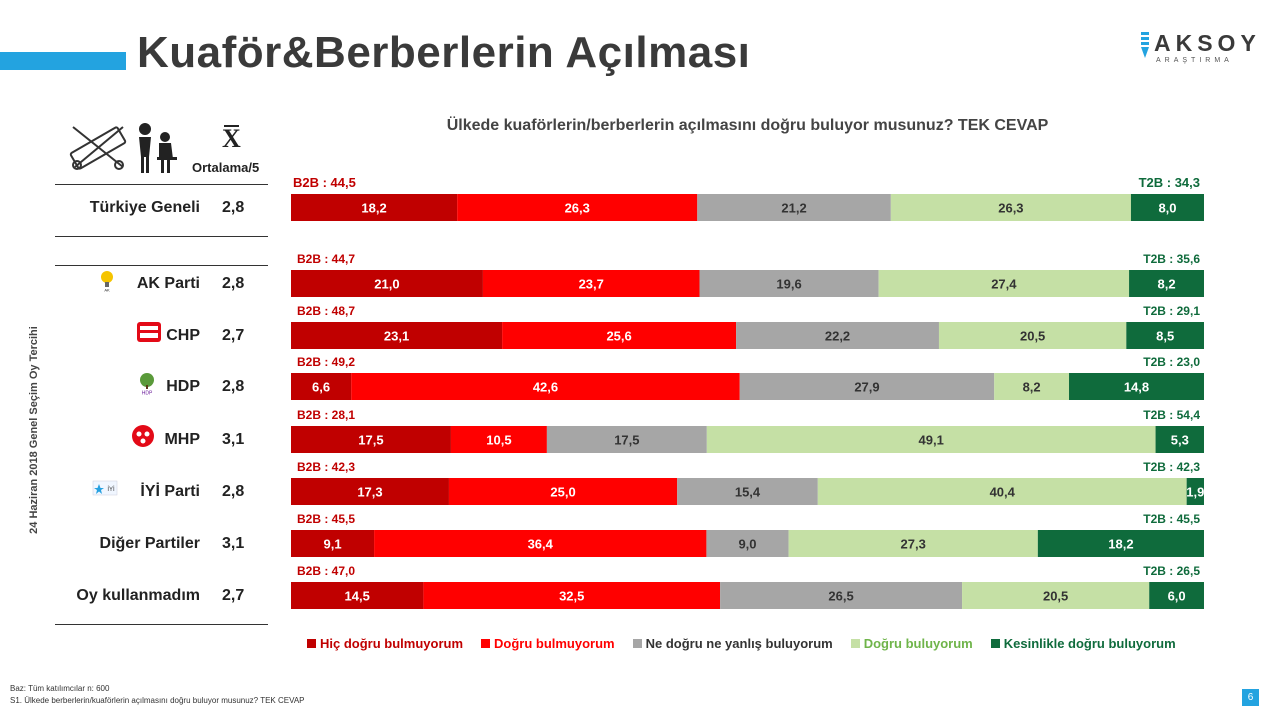 This screenshot has height=720, width=1280. I want to click on bar-value-label: 8,5, so click(1165, 336).